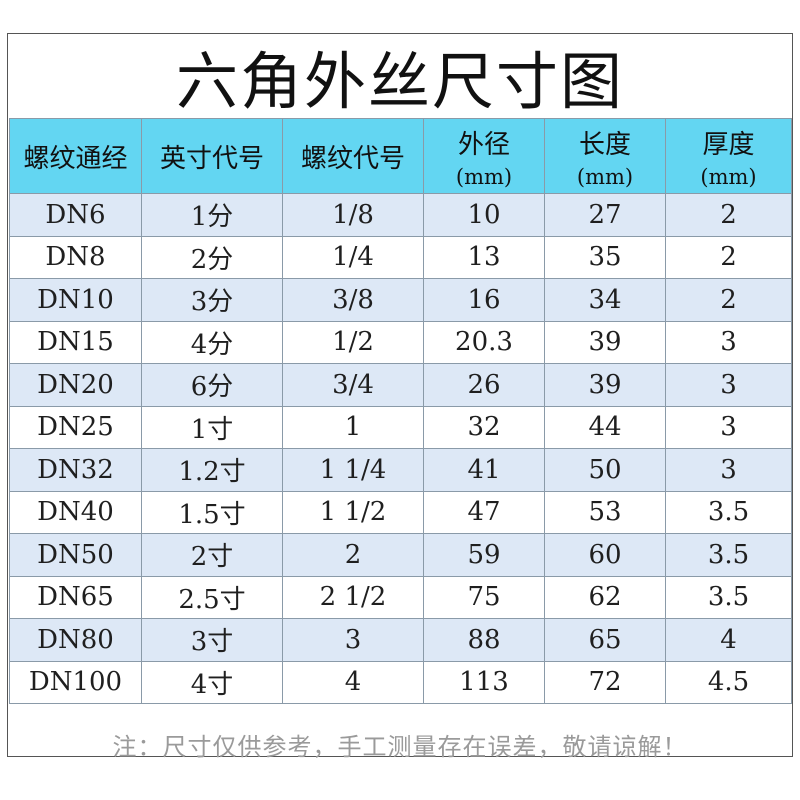 Image resolution: width=800 pixels, height=800 pixels. What do you see at coordinates (484, 156) in the screenshot?
I see `header-outer-diameter: 外径 (mm)` at bounding box center [484, 156].